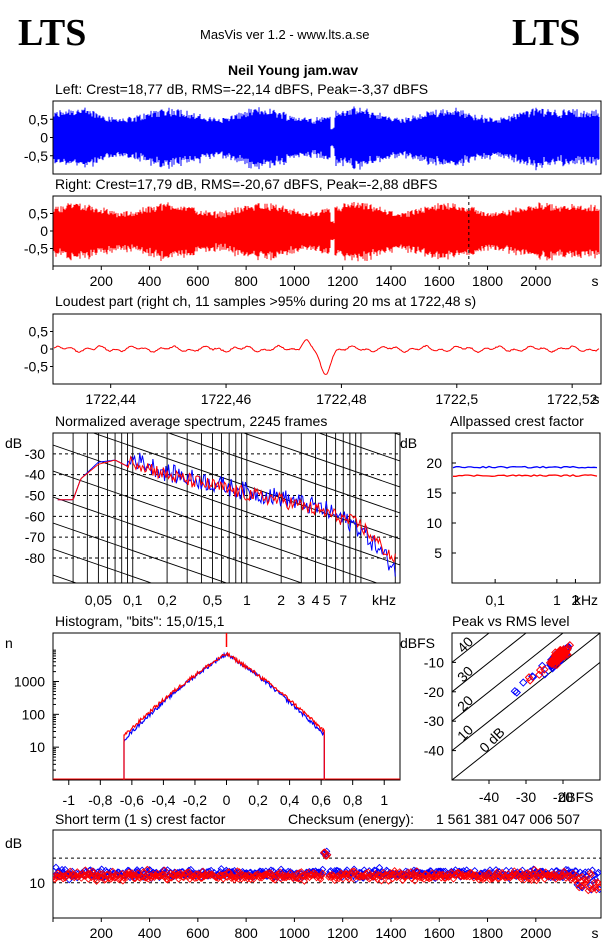 This screenshot has width=606, height=946. Describe the element at coordinates (246, 933) in the screenshot. I see `short-term-xtick-label: 800` at that location.